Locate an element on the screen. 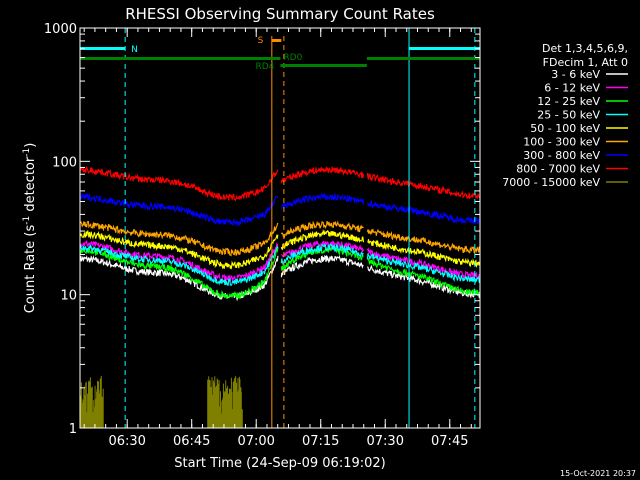  x-axis-label: Start Time (24-Sep-09 06:19:02) is located at coordinates (279, 463).